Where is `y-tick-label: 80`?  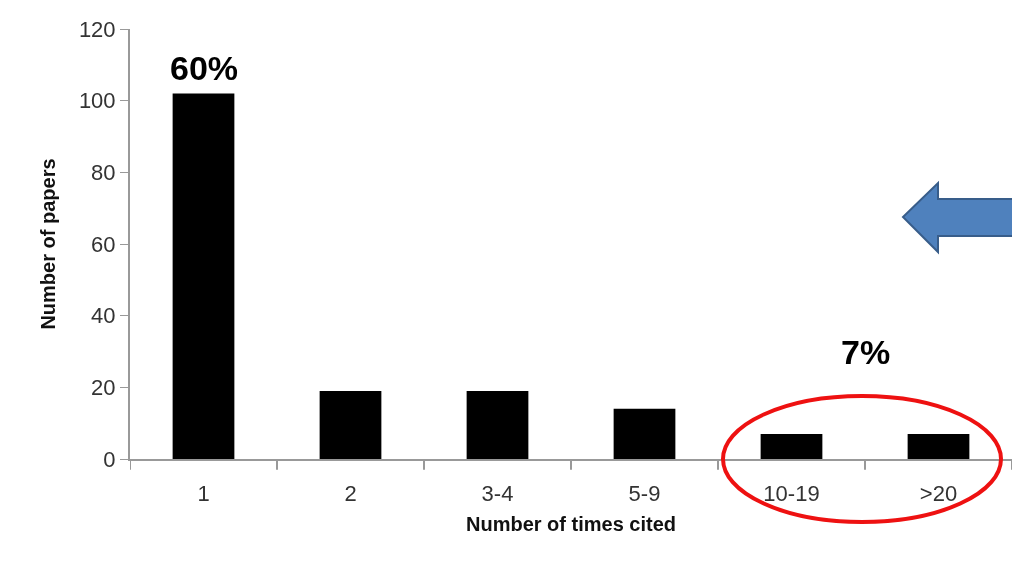 y-tick-label: 80 is located at coordinates (103, 173).